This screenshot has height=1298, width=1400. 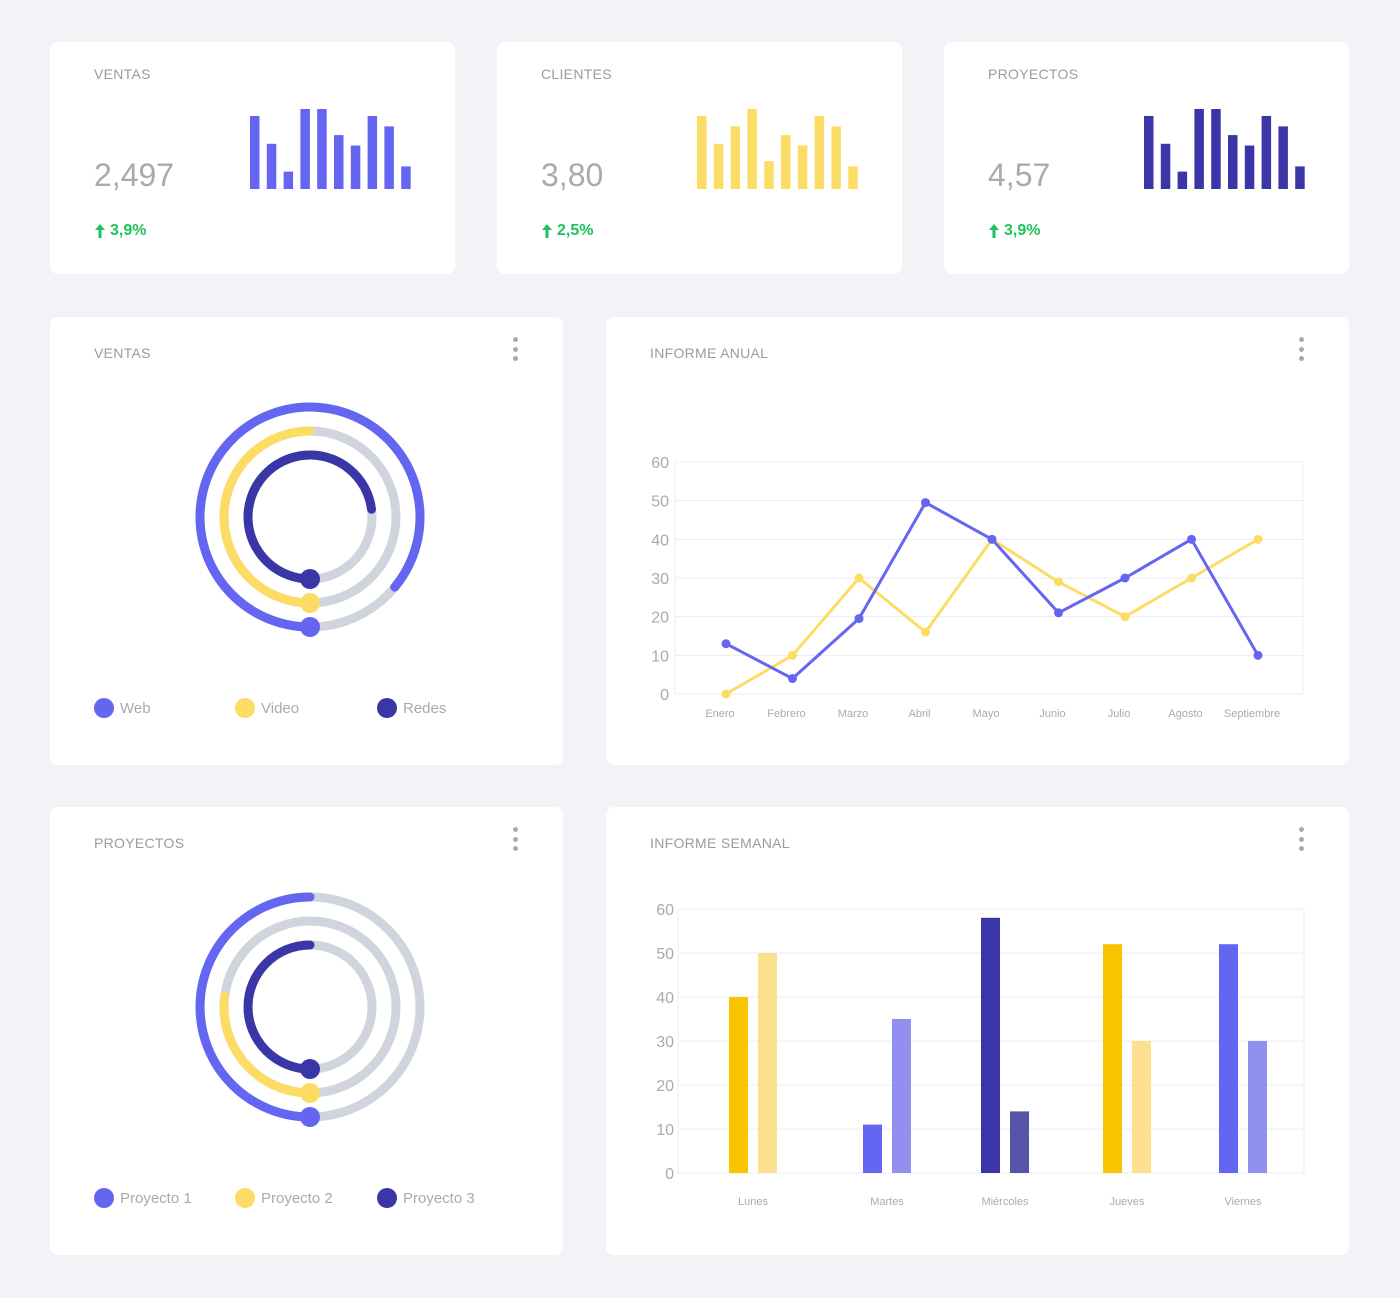 What do you see at coordinates (665, 910) in the screenshot?
I see `y-tick-label: 60` at bounding box center [665, 910].